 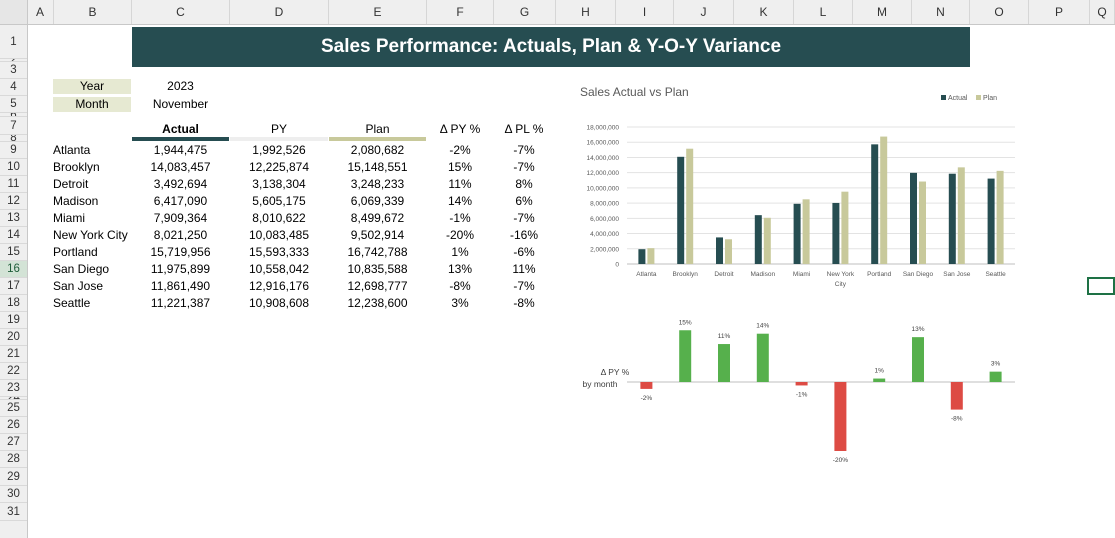 What do you see at coordinates (13, 252) in the screenshot?
I see `row-header-15: 15` at bounding box center [13, 252].